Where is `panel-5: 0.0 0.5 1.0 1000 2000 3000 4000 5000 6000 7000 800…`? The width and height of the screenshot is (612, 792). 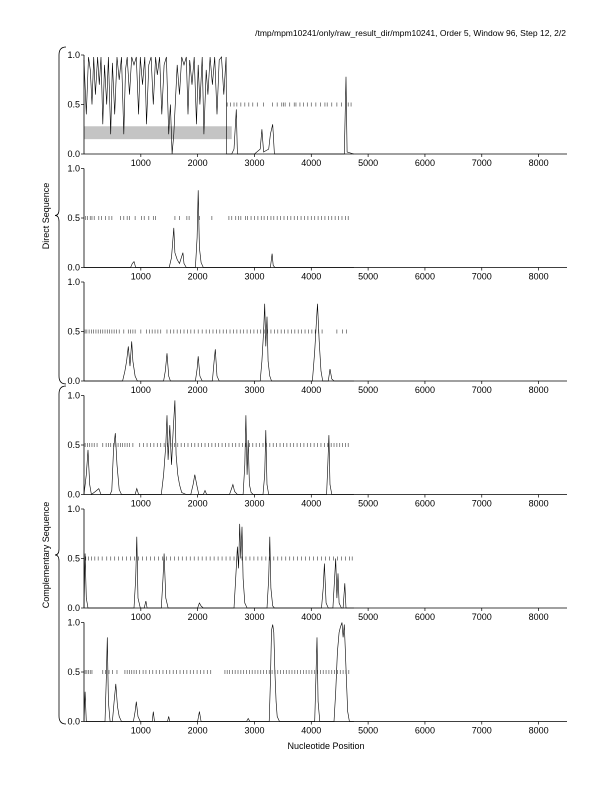
panel-5: 0.0 0.5 1.0 1000 2000 3000 4000 5000 6000 7000 800… is located at coordinates (317, 563).